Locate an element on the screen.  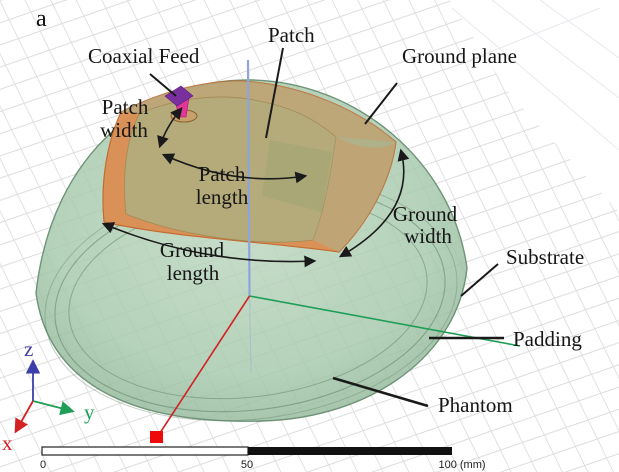
origin-marker is located at coordinates (156, 437).